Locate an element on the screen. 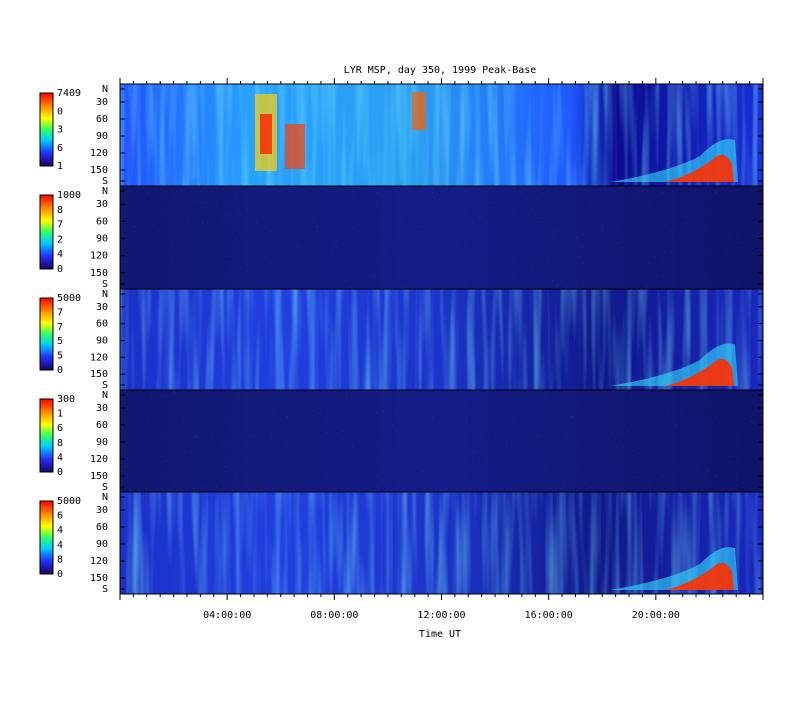 The width and height of the screenshot is (800, 704). x-tick-label: 20:00:00 is located at coordinates (656, 615).